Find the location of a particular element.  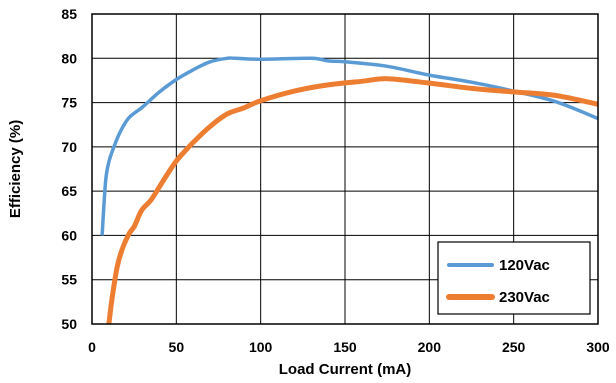

y-tick-label: 55 is located at coordinates (69, 280).